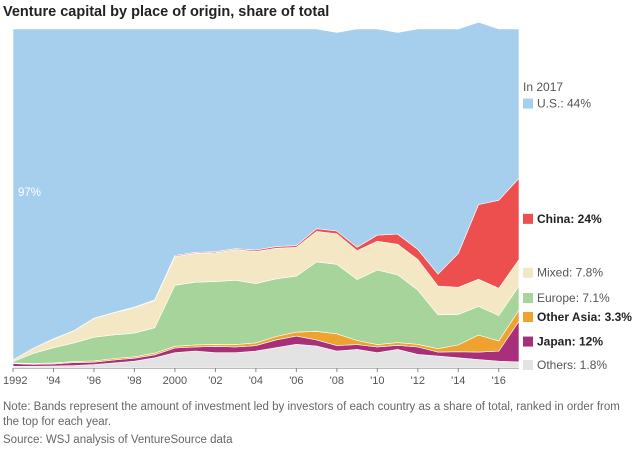 This screenshot has height=456, width=641. What do you see at coordinates (53, 381) in the screenshot?
I see `x-tick-label: '94` at bounding box center [53, 381].